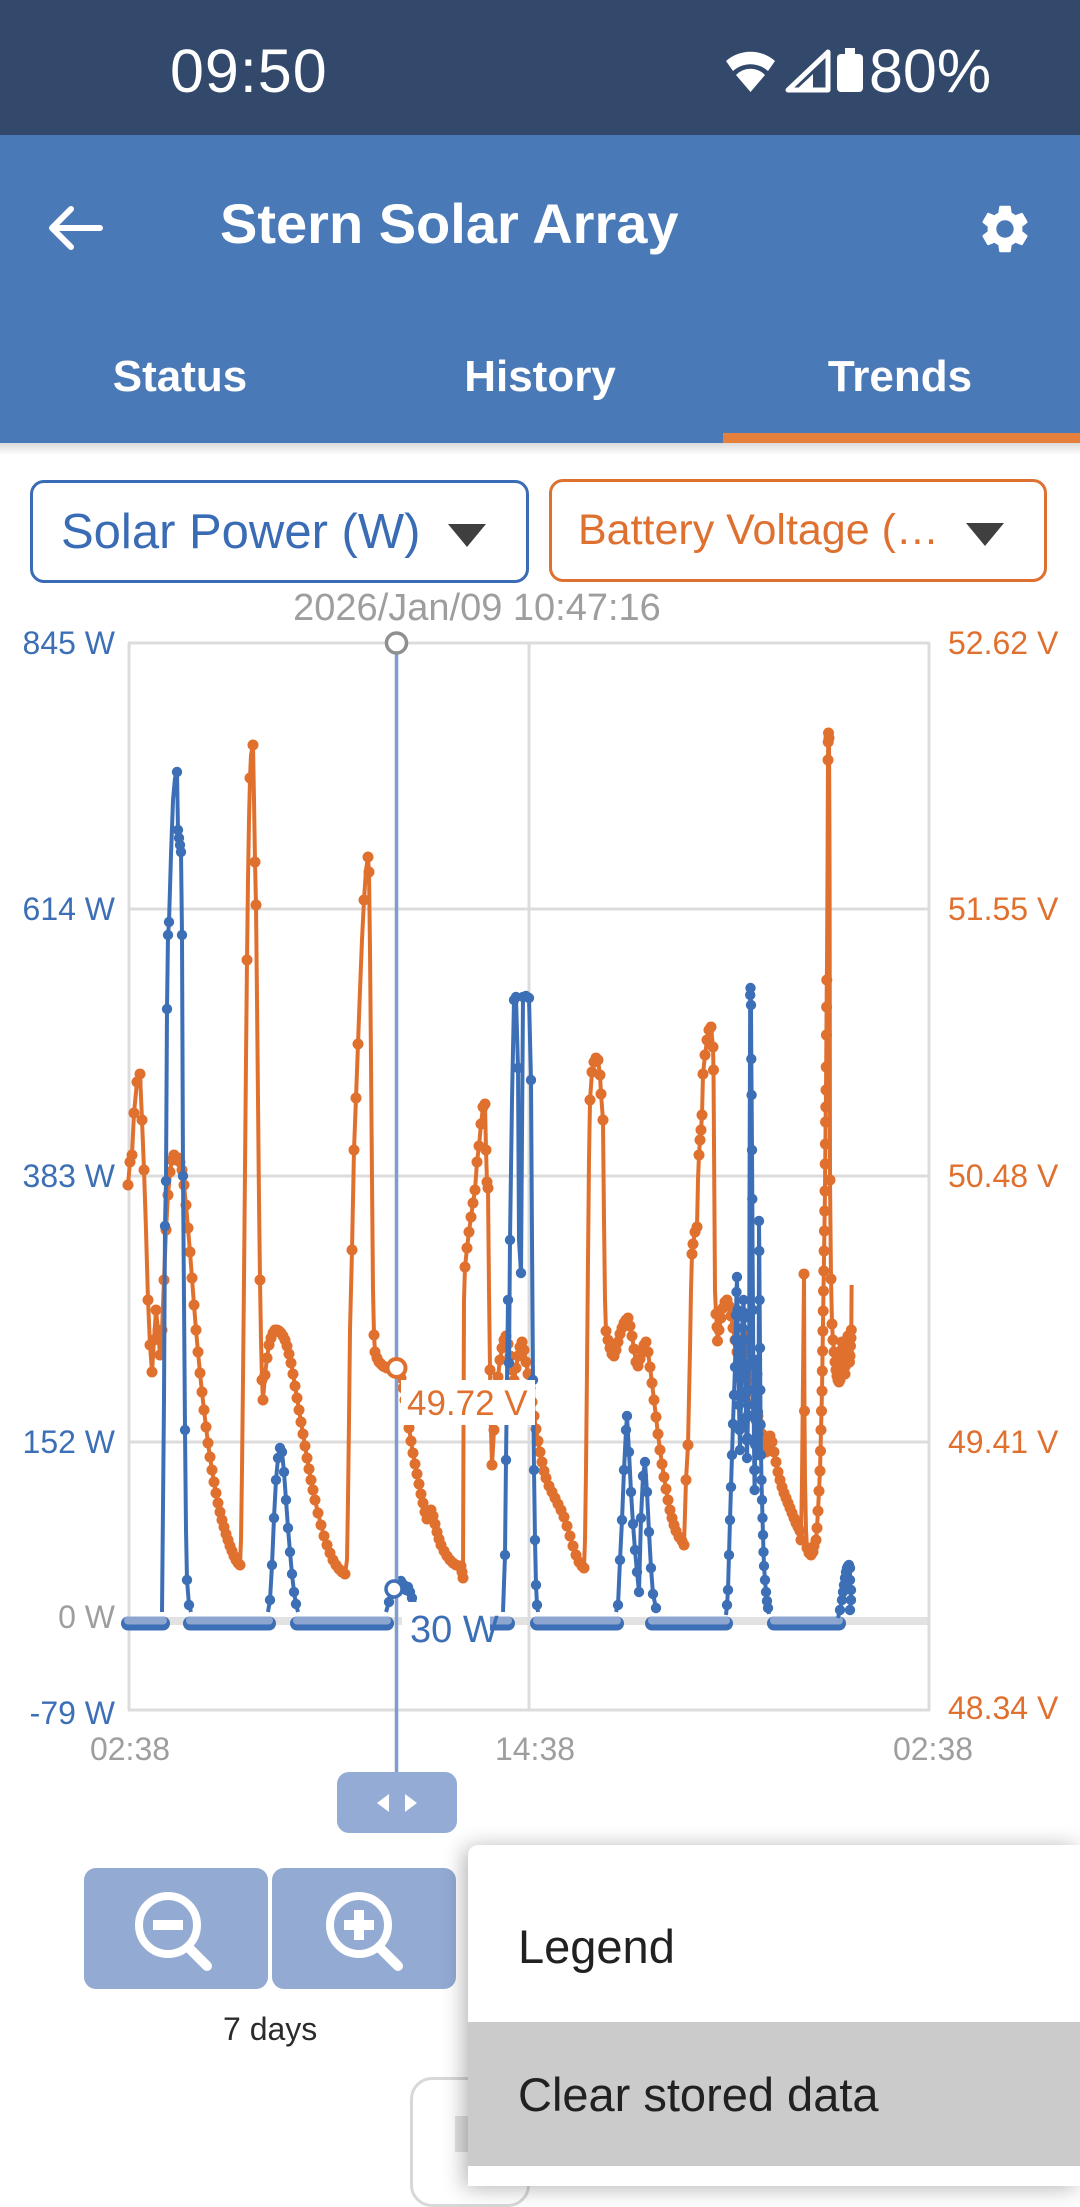 The width and height of the screenshot is (1080, 2207). I want to click on svg-text: 2026/Jan/09 10:47:16, so click(477, 608).